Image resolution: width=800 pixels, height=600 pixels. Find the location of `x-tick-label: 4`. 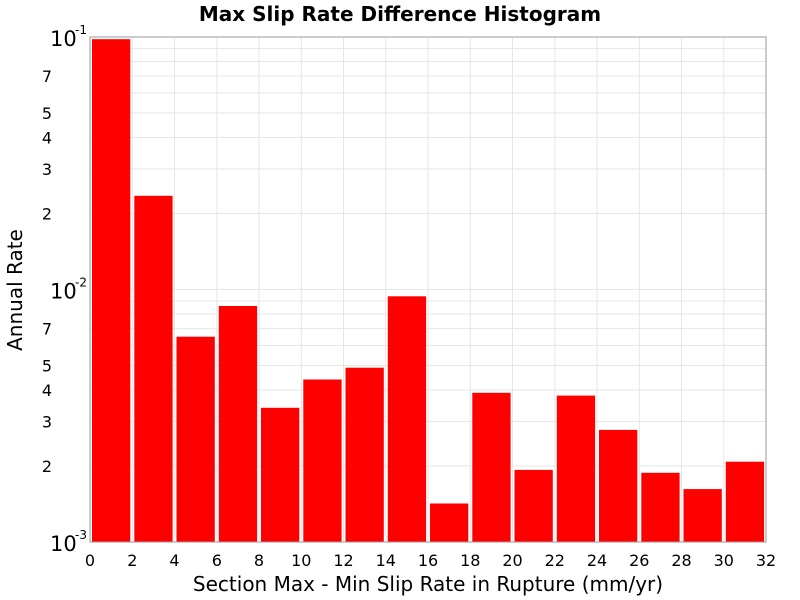

x-tick-label: 4 is located at coordinates (174, 560).